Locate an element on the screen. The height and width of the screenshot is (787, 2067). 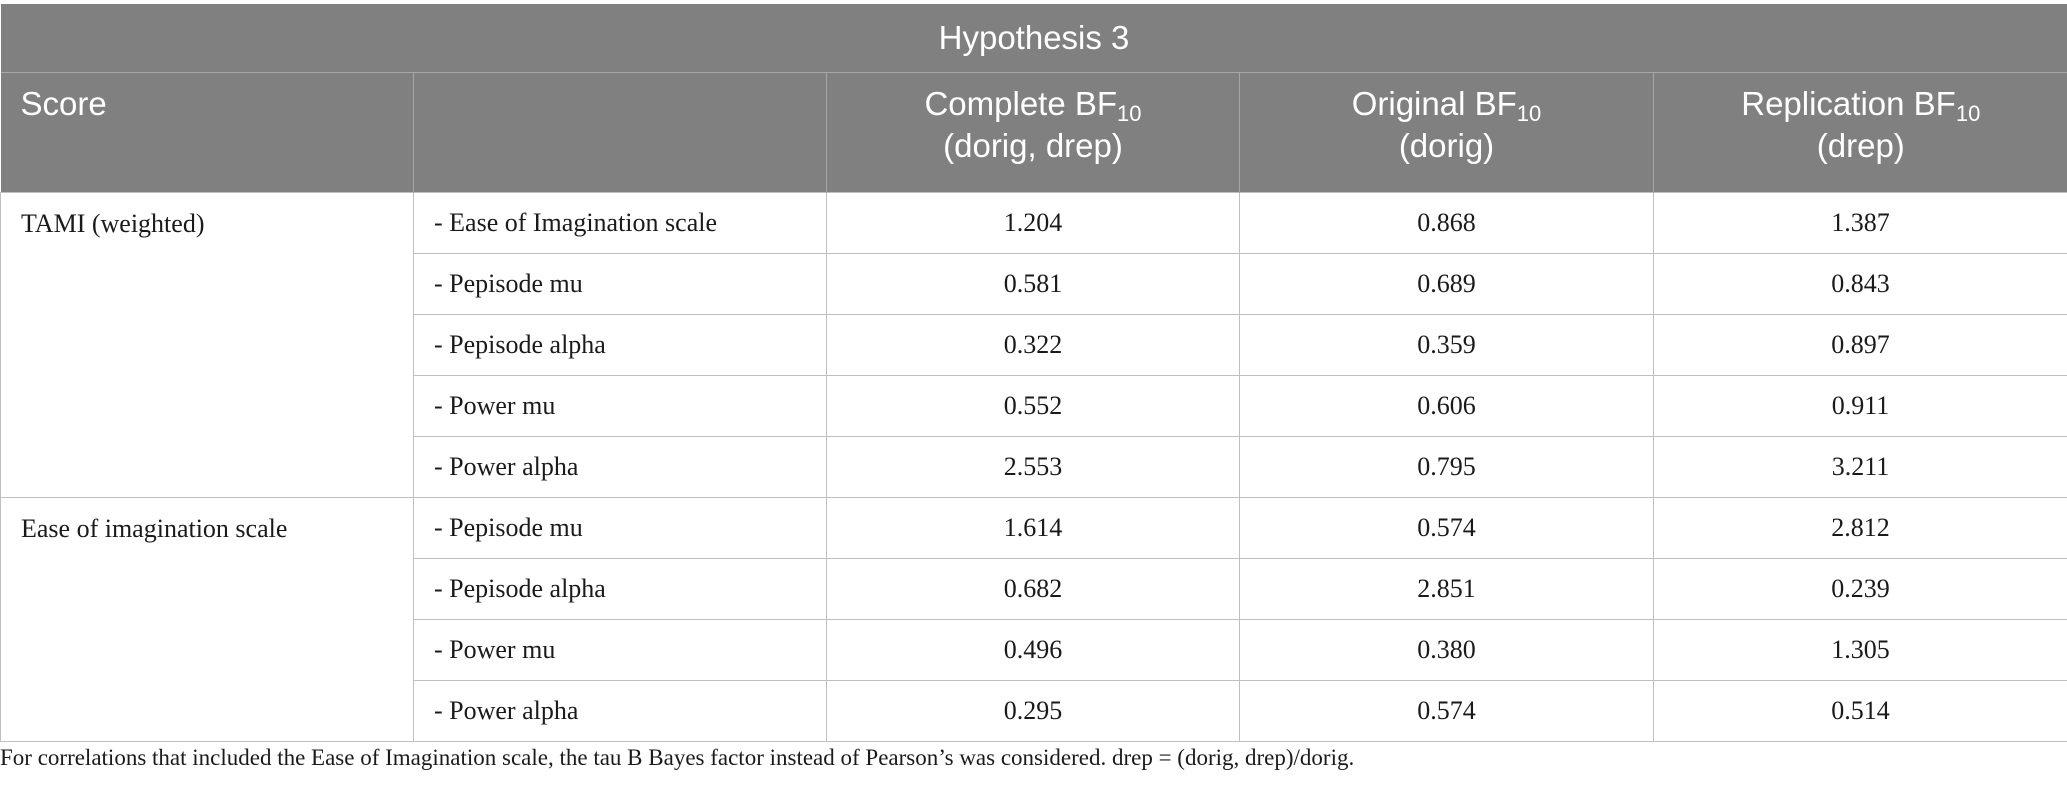
original-bf-cell: 0.689 is located at coordinates (1446, 284).